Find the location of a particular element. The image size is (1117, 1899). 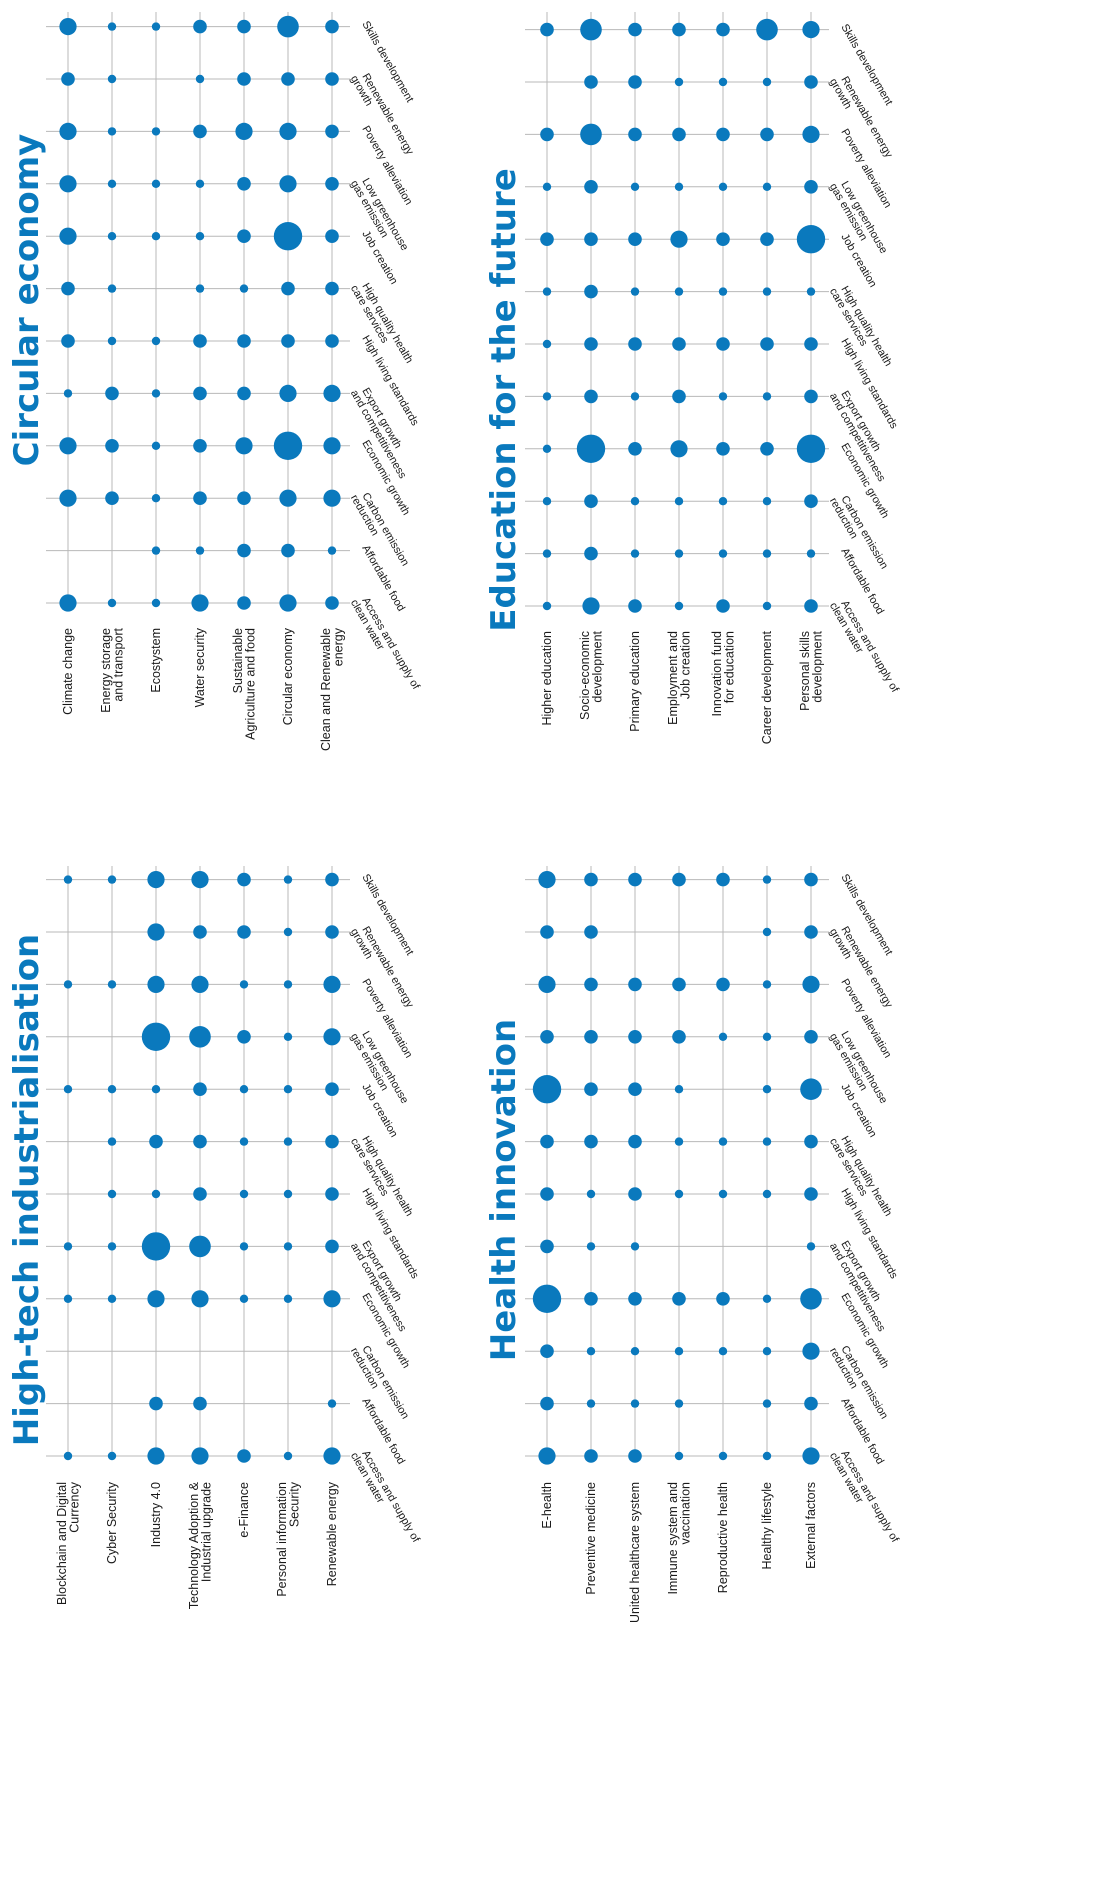

row-label: Clean and Renewableenergy is located at coordinates (332, 689).